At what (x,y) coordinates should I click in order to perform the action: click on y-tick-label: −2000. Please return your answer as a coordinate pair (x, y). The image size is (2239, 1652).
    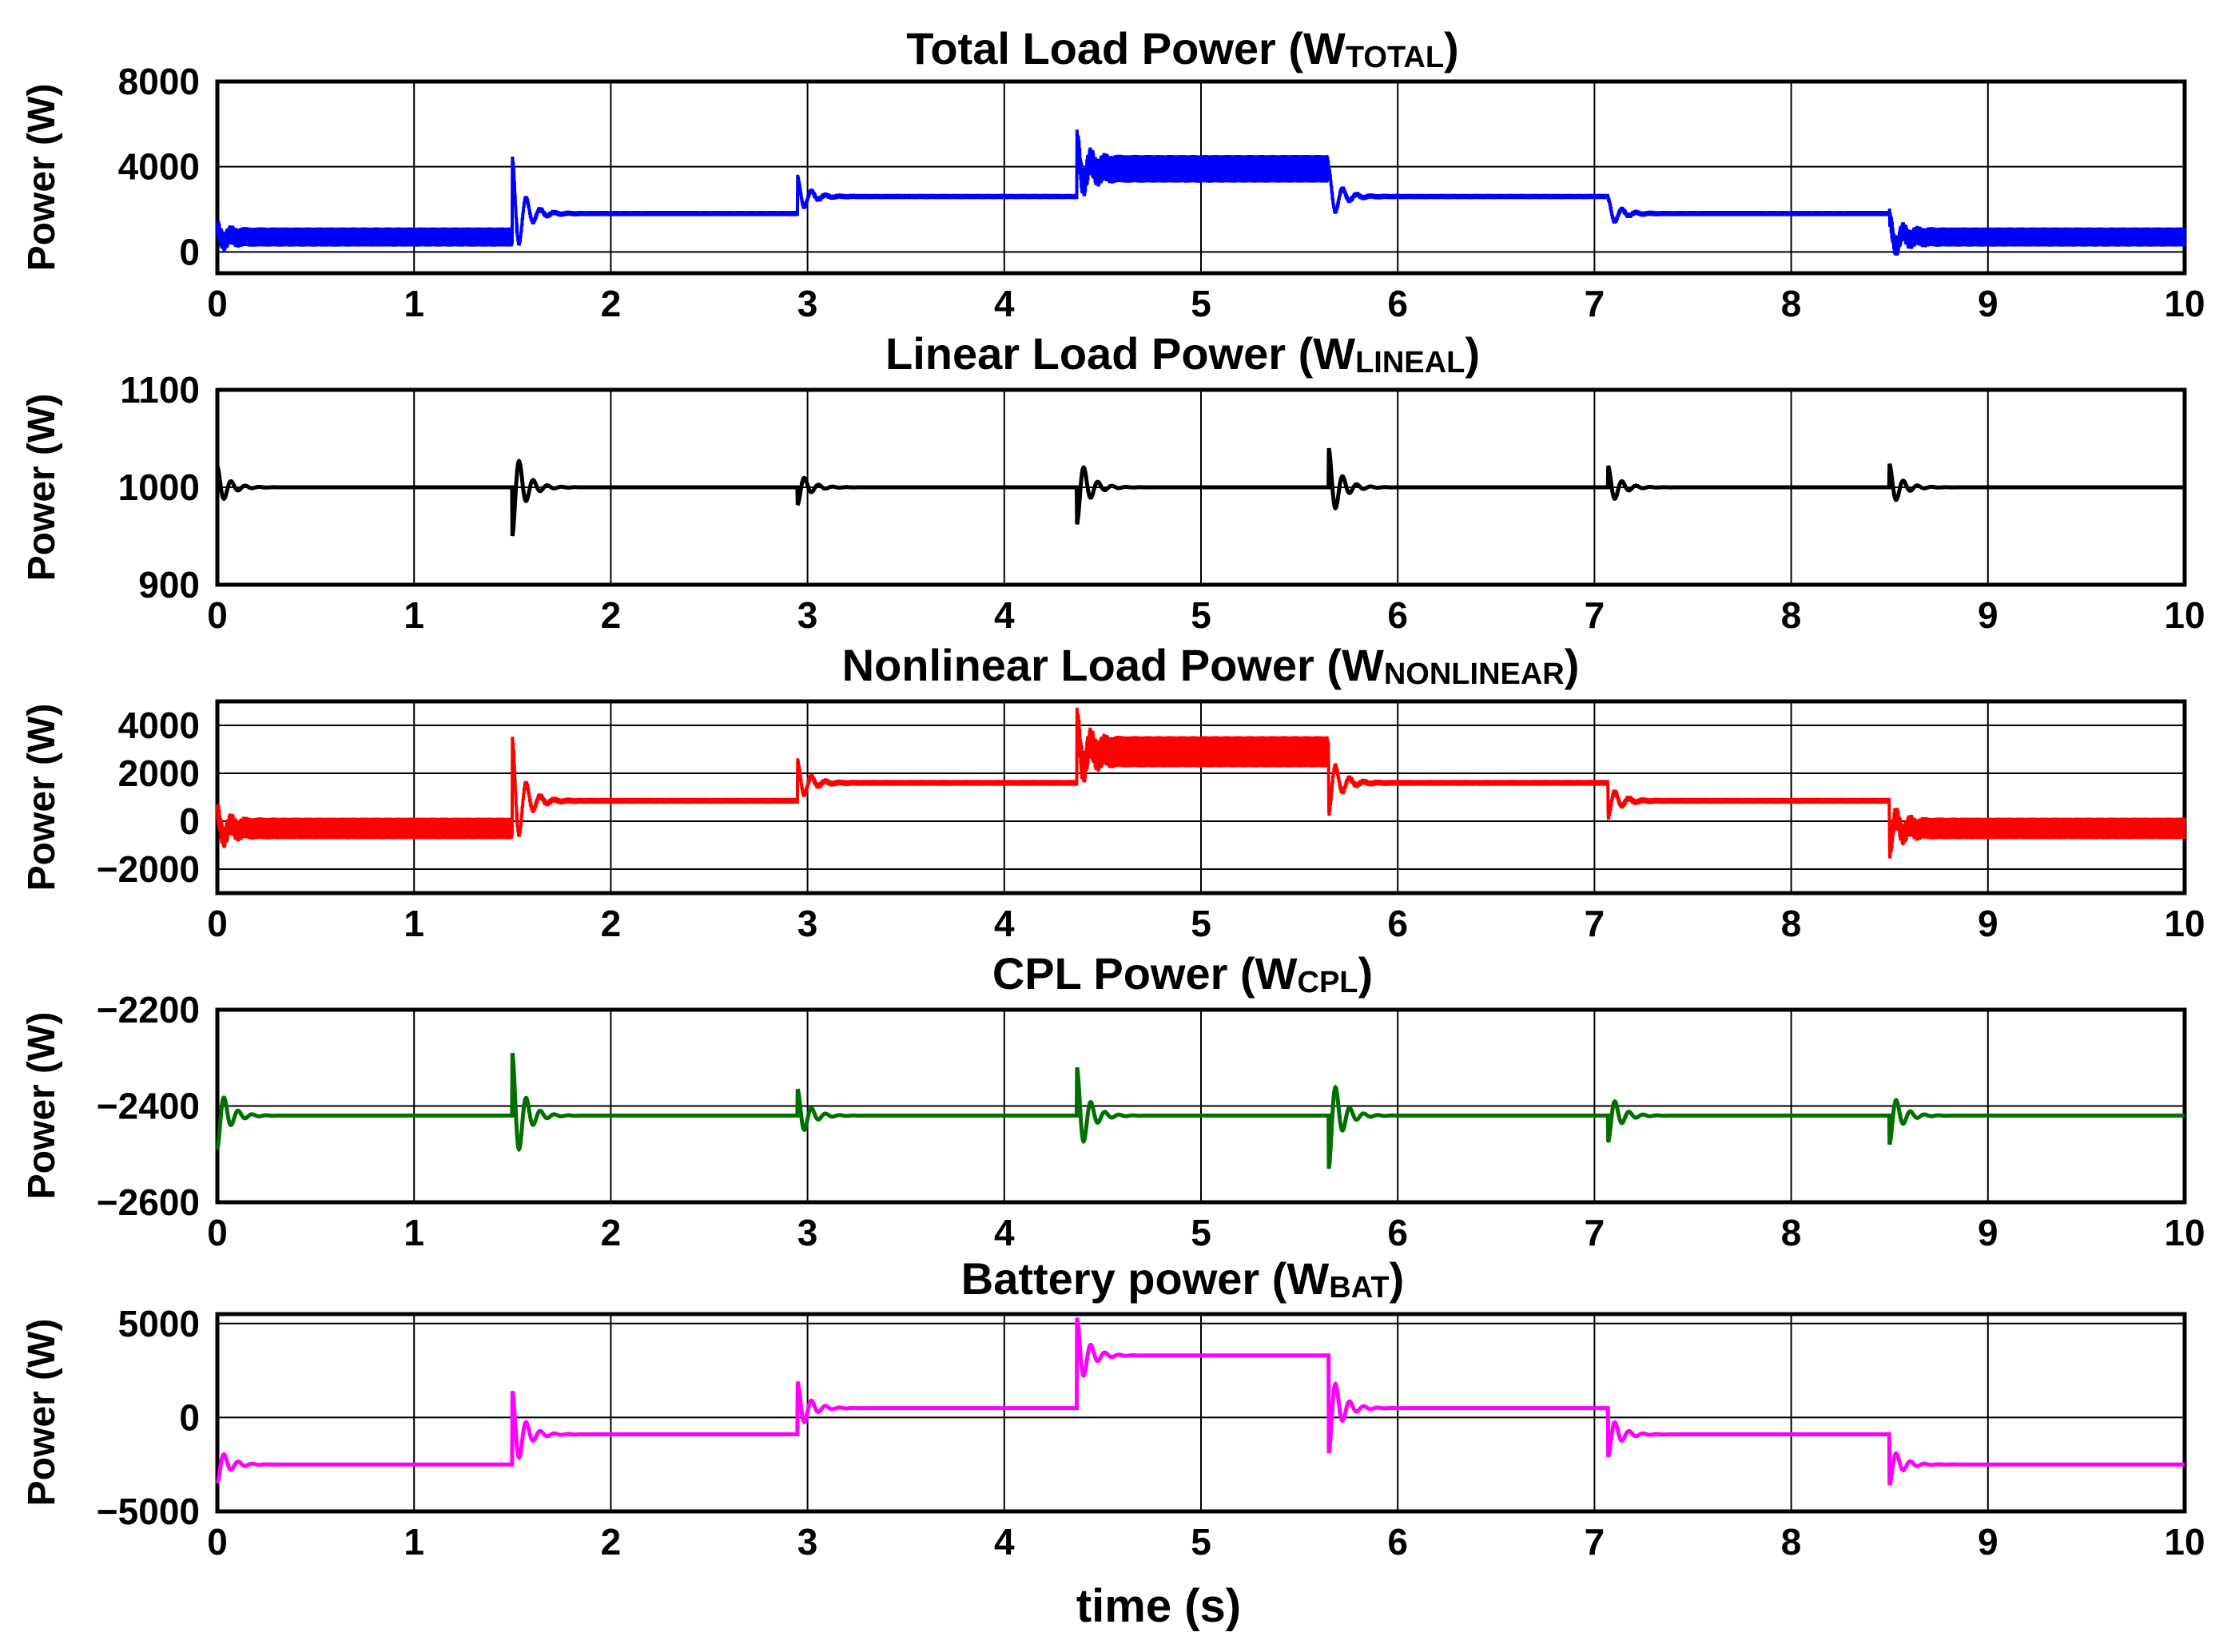
    Looking at the image, I should click on (148, 869).